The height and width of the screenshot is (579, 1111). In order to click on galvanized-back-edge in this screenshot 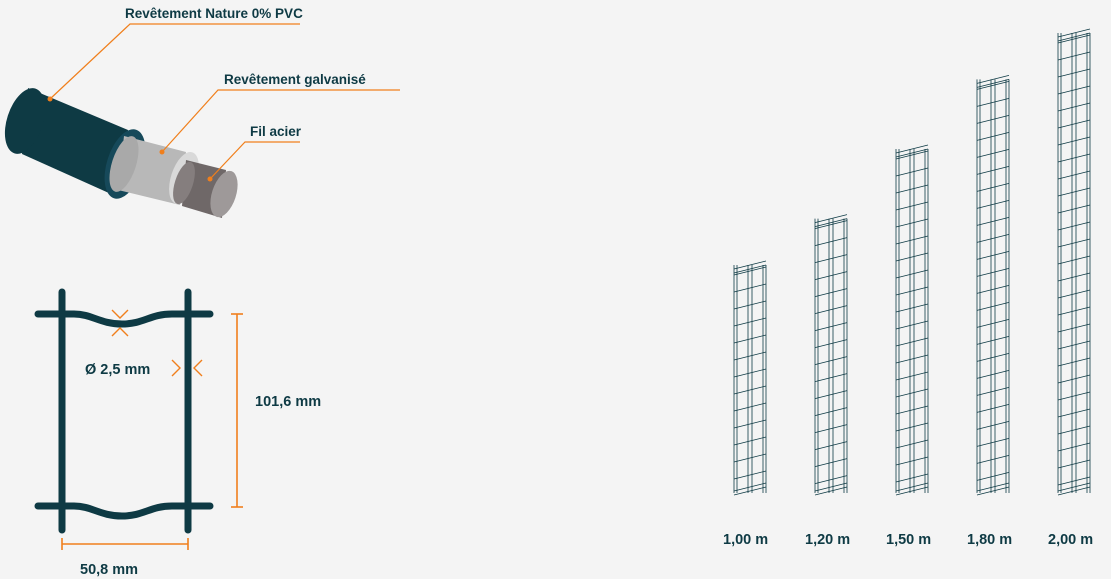, I will do `click(124, 164)`.